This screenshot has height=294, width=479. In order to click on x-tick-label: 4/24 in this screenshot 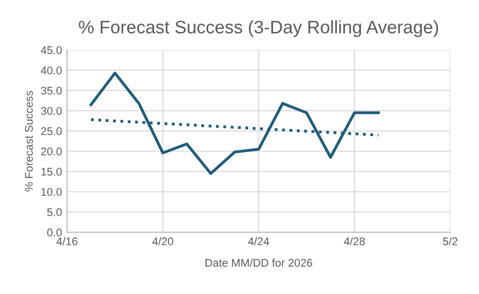, I will do `click(259, 241)`.